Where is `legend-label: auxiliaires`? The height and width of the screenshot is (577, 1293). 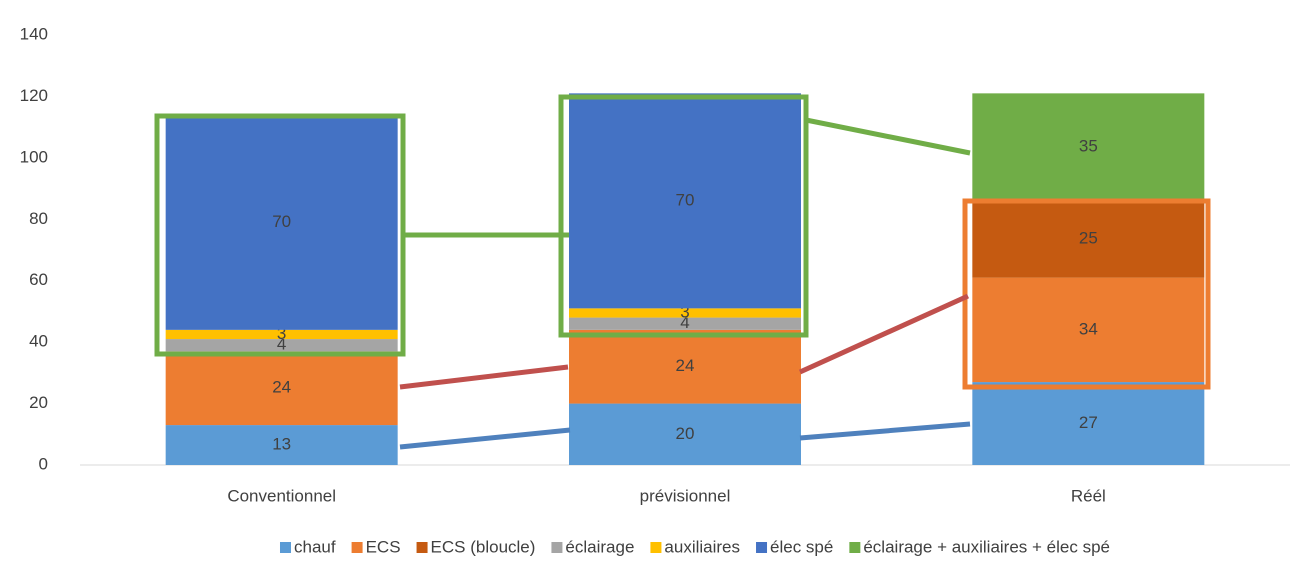
legend-label: auxiliaires is located at coordinates (702, 546).